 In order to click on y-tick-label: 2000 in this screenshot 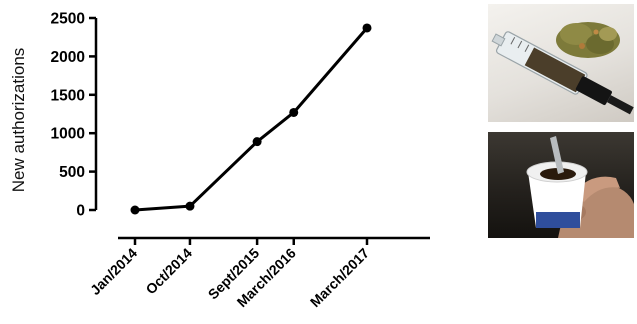, I will do `click(68, 57)`.